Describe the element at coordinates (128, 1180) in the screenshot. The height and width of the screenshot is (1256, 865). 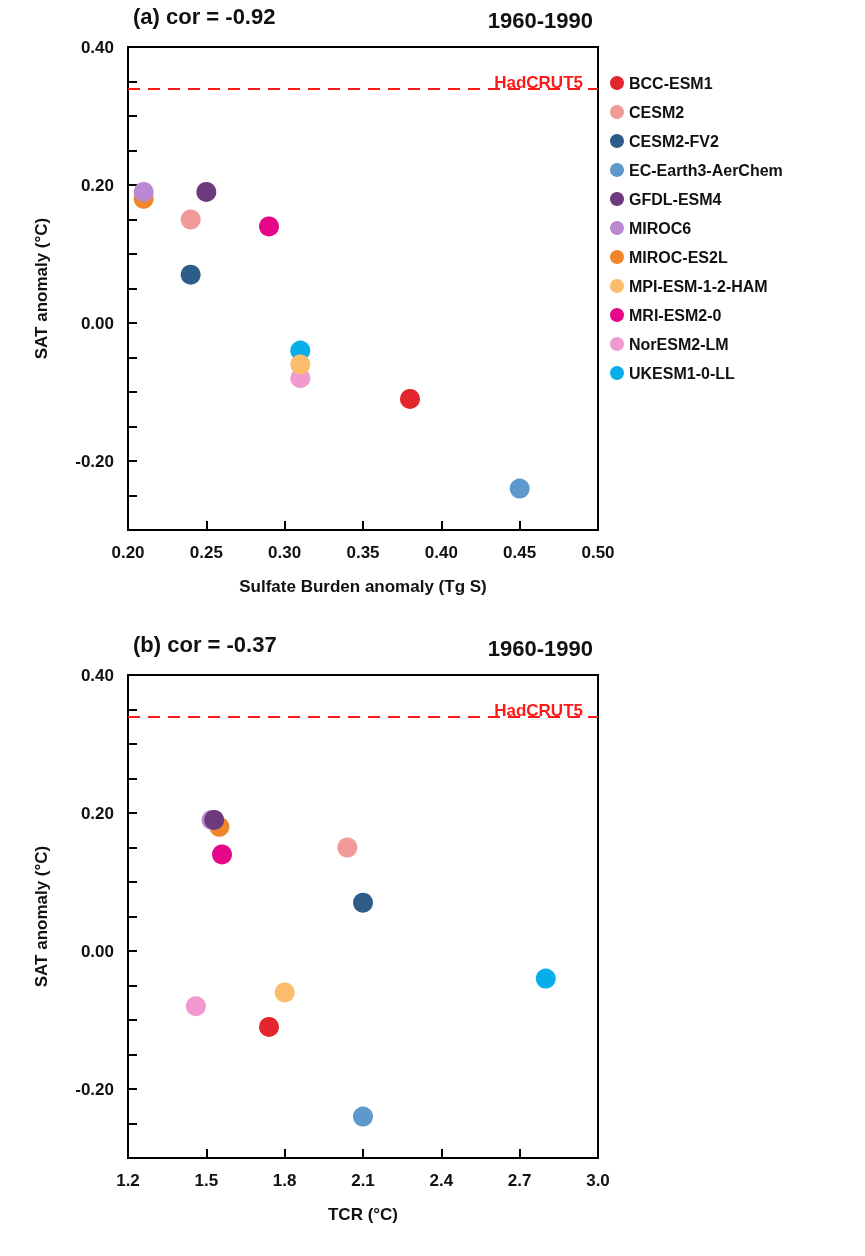
I see `x-tick-label: 1.2` at that location.